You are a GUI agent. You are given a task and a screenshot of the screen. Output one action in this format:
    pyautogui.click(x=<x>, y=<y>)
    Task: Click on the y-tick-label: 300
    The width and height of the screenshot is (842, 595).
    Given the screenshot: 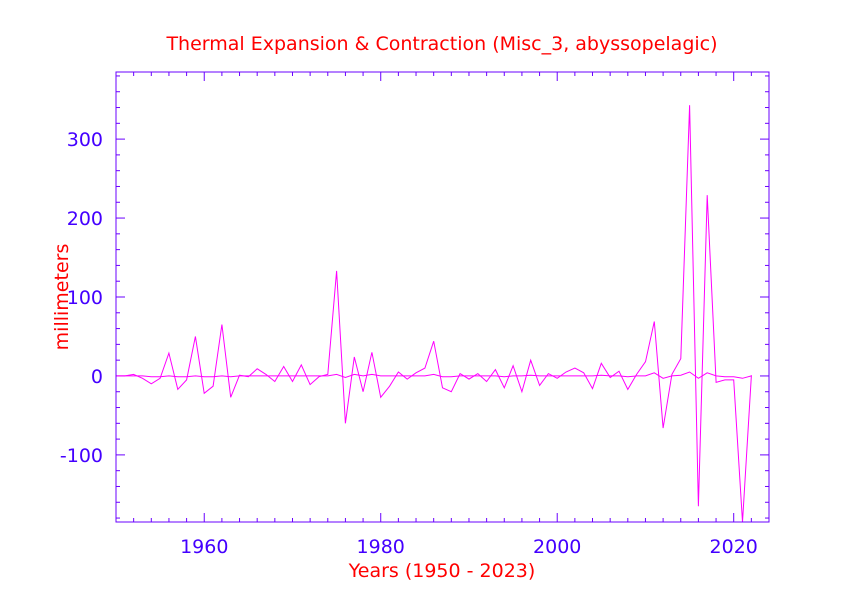 What is the action you would take?
    pyautogui.click(x=85, y=140)
    